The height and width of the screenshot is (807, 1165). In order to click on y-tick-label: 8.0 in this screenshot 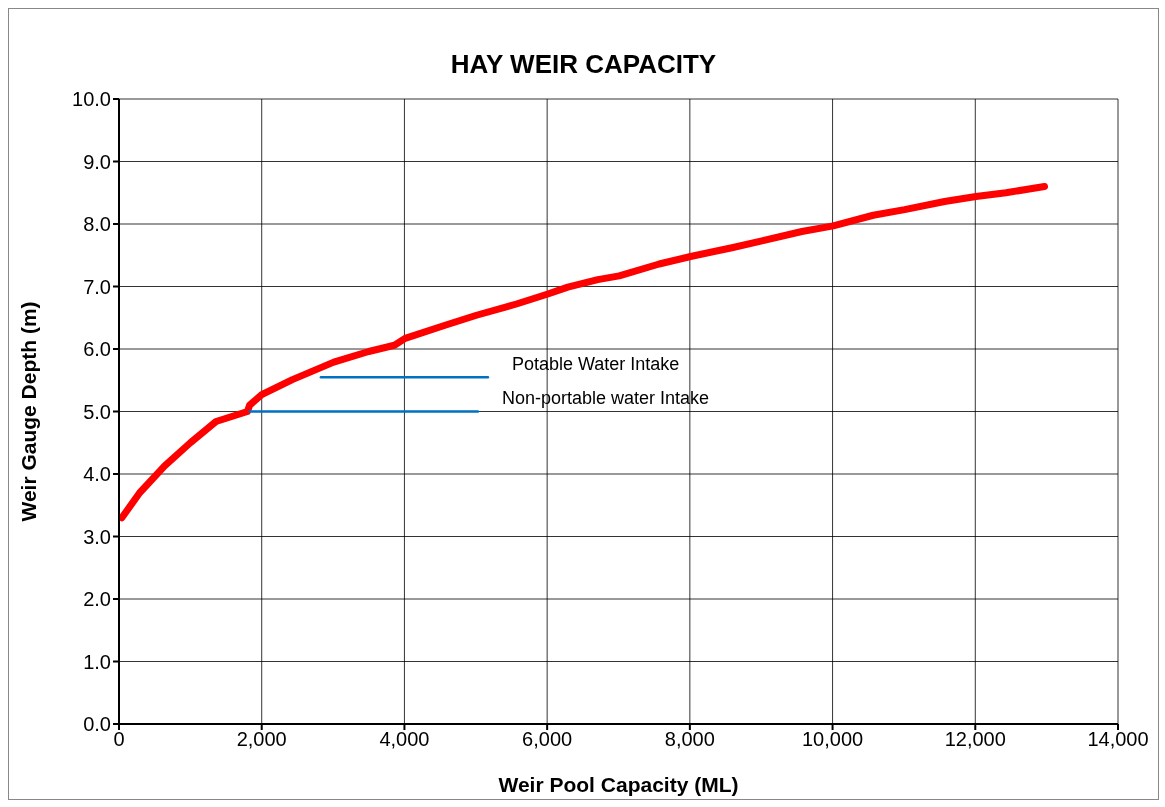, I will do `click(97, 224)`.